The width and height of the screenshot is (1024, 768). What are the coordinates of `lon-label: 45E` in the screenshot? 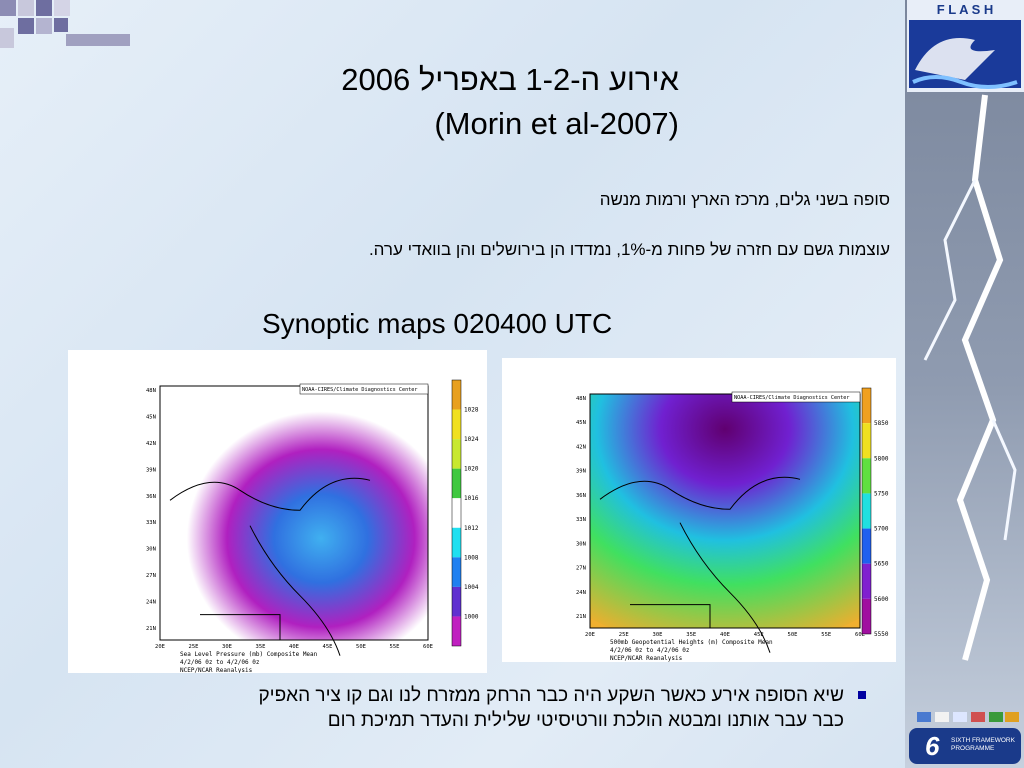 It's located at (328, 647).